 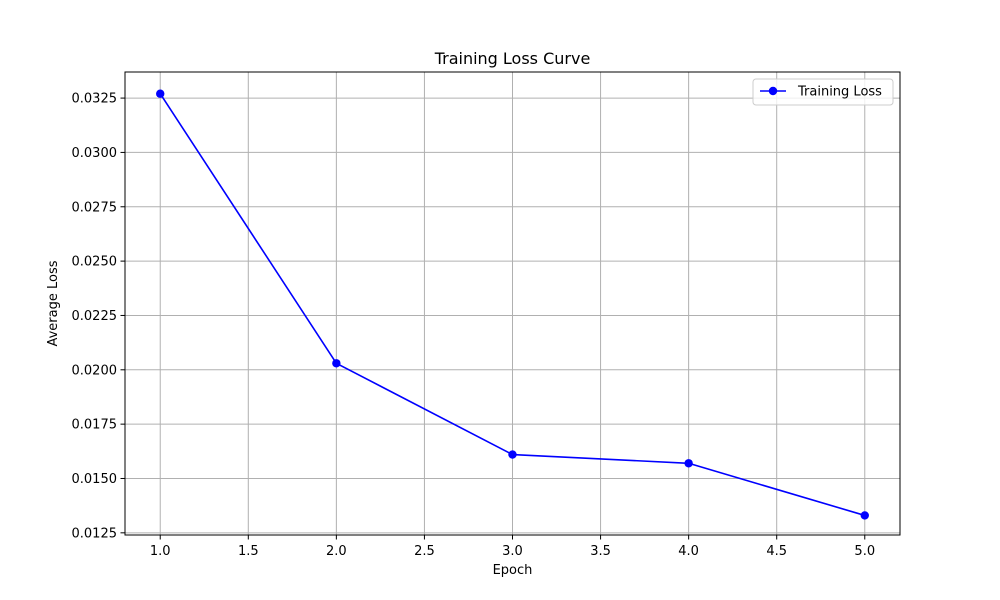 I want to click on y-axis-label: Average Loss, so click(x=53, y=303).